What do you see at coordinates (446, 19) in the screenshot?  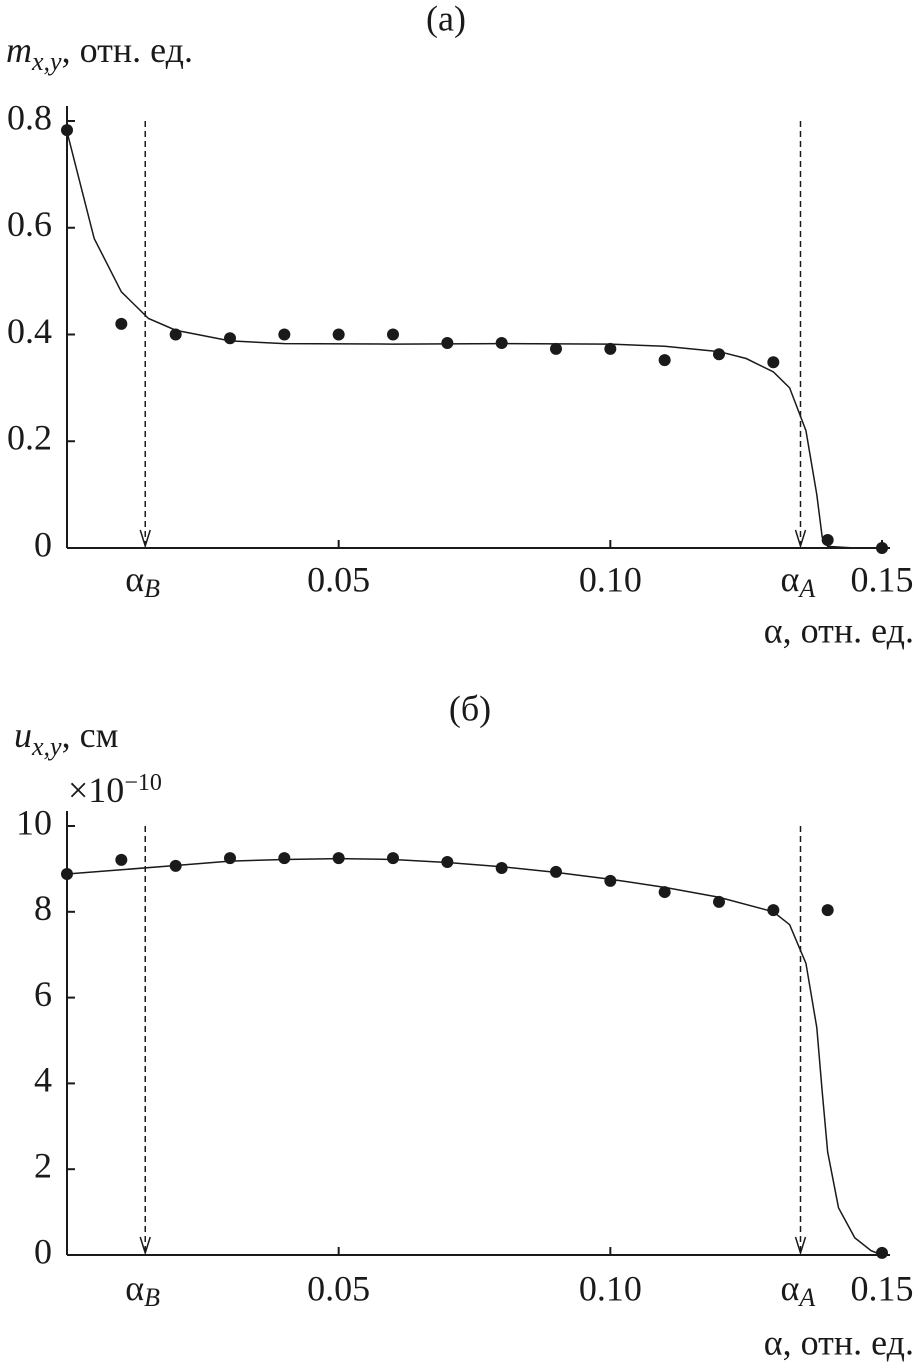 I see `panel-title: (а)` at bounding box center [446, 19].